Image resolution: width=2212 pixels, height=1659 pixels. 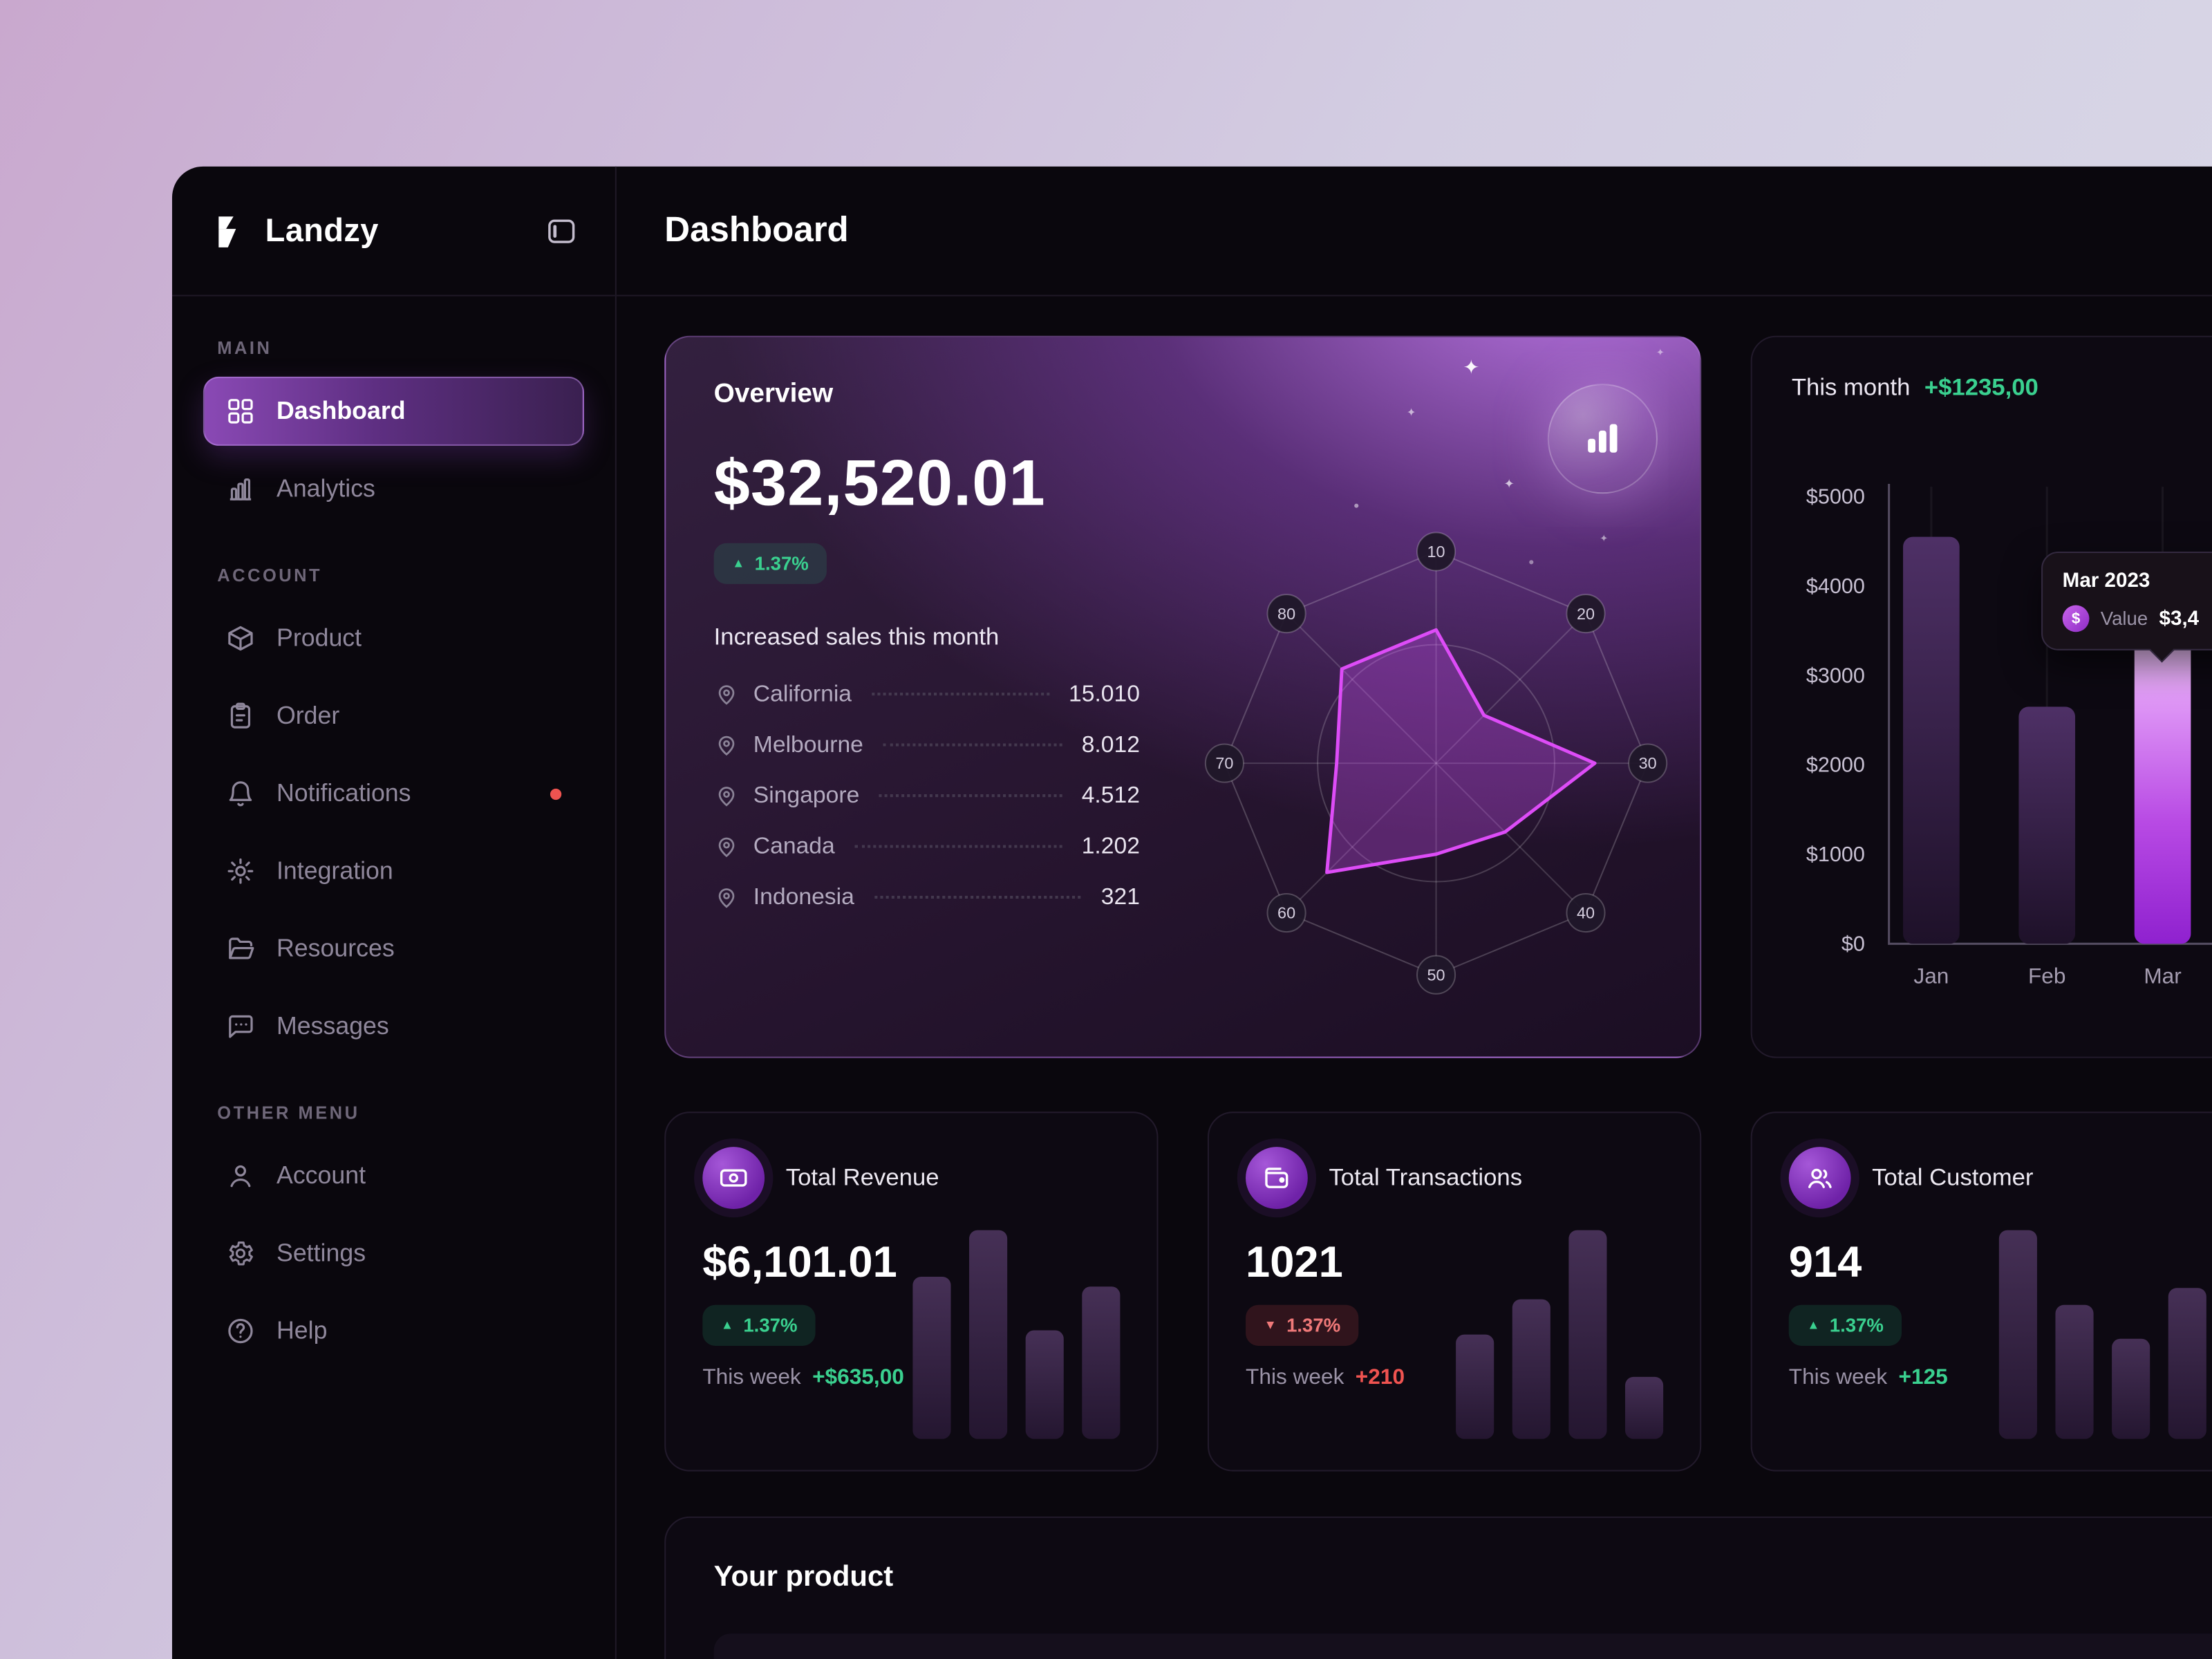 I want to click on brand-name: Landzy, so click(x=322, y=231).